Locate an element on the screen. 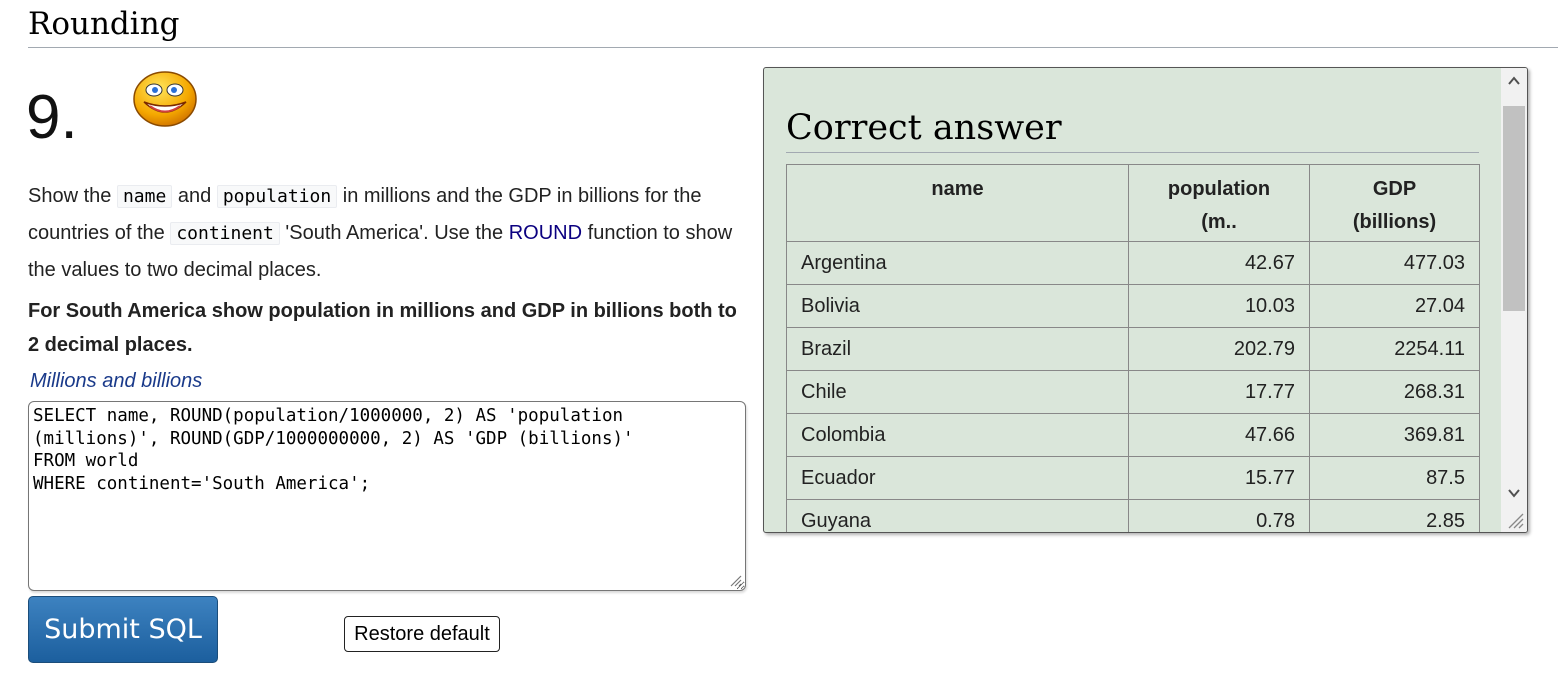 Image resolution: width=1558 pixels, height=682 pixels. section-title: Rounding is located at coordinates (104, 24).